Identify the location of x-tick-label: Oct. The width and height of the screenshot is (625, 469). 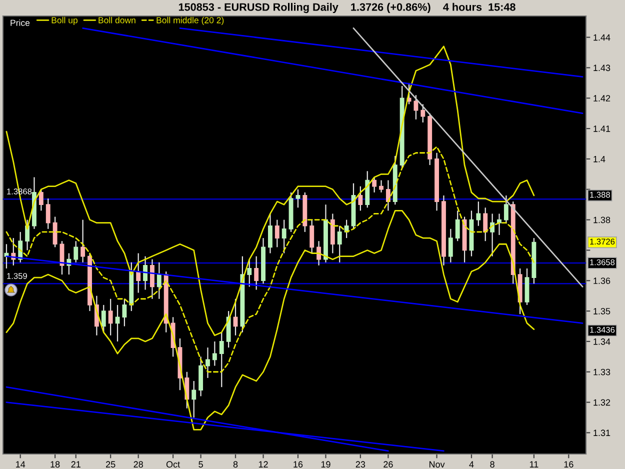
(173, 464).